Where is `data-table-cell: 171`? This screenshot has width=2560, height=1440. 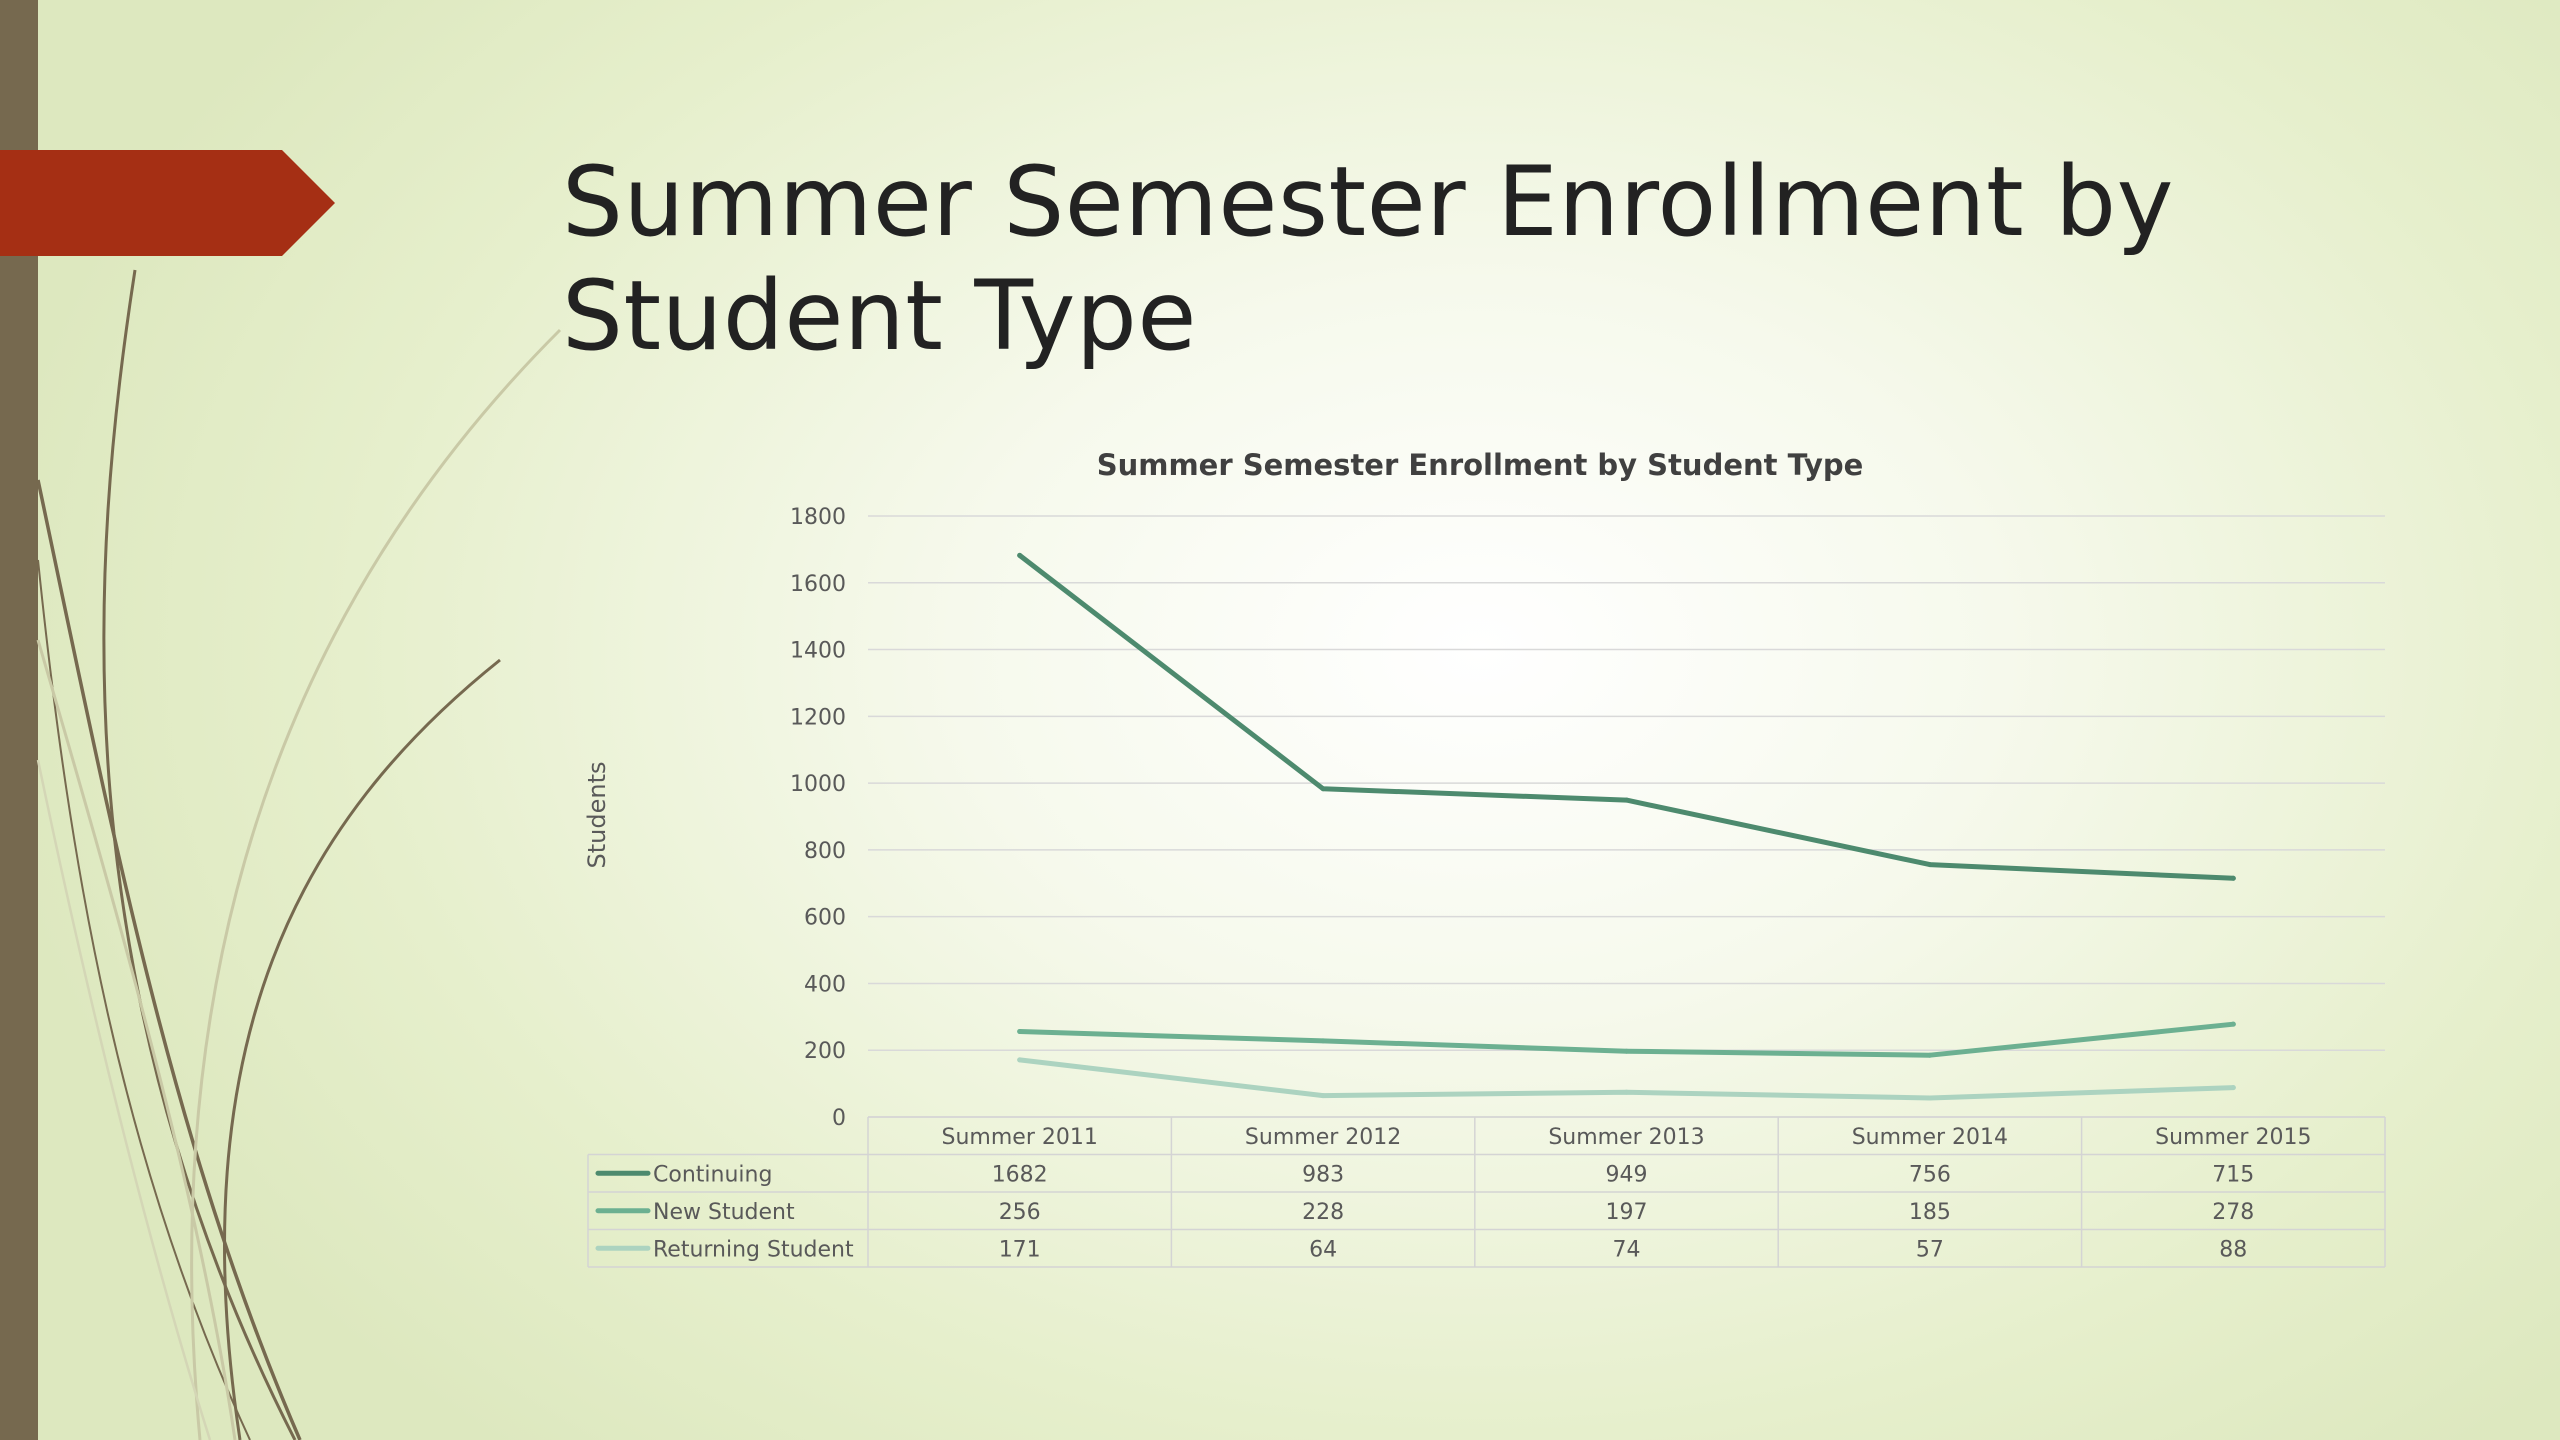
data-table-cell: 171 is located at coordinates (1020, 1249).